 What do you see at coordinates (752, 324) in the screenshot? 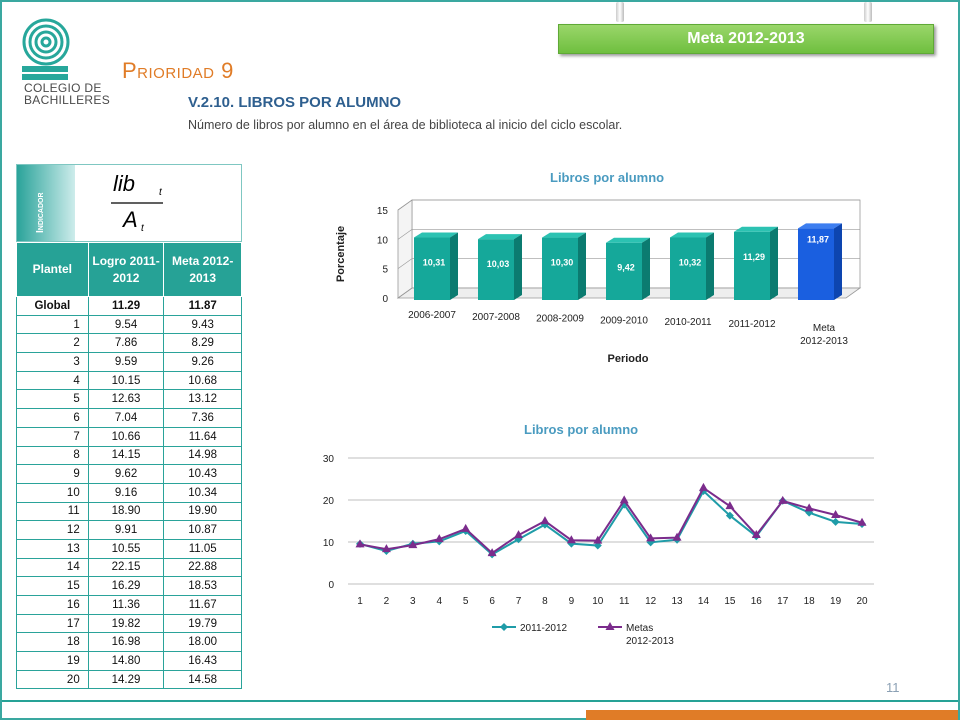
I see `bar-x-tick-label: 2011-2012` at bounding box center [752, 324].